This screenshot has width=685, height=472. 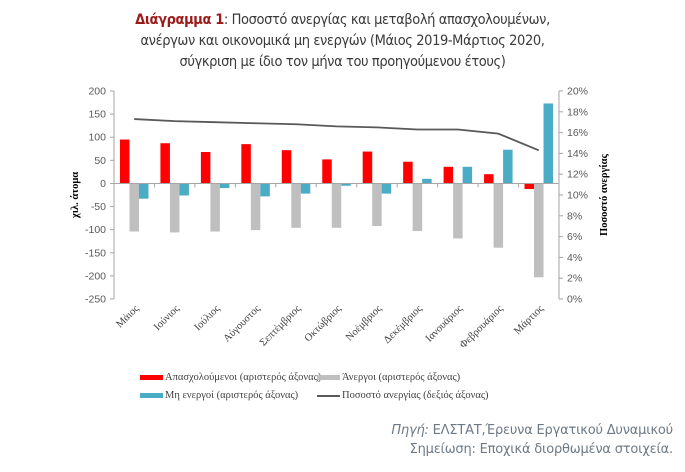 I want to click on source-text: ΕΛΣΤΑΤ,Έρευνα Εργατικού Δυναμικού, so click(x=551, y=430).